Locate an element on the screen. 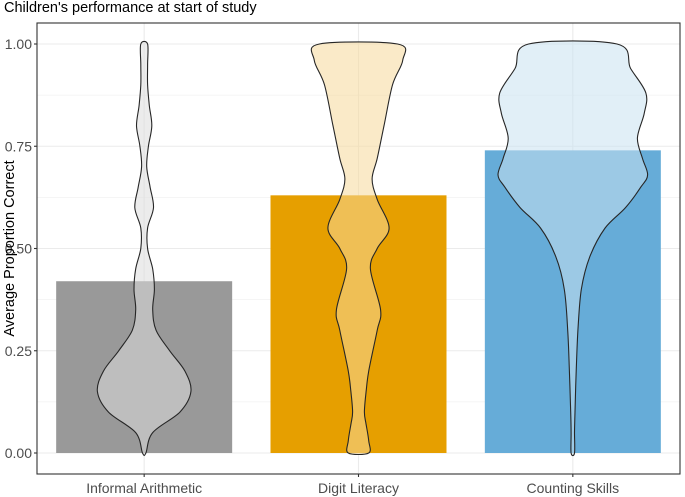 The image size is (685, 497). y-tick-label: 0.75 is located at coordinates (18, 146).